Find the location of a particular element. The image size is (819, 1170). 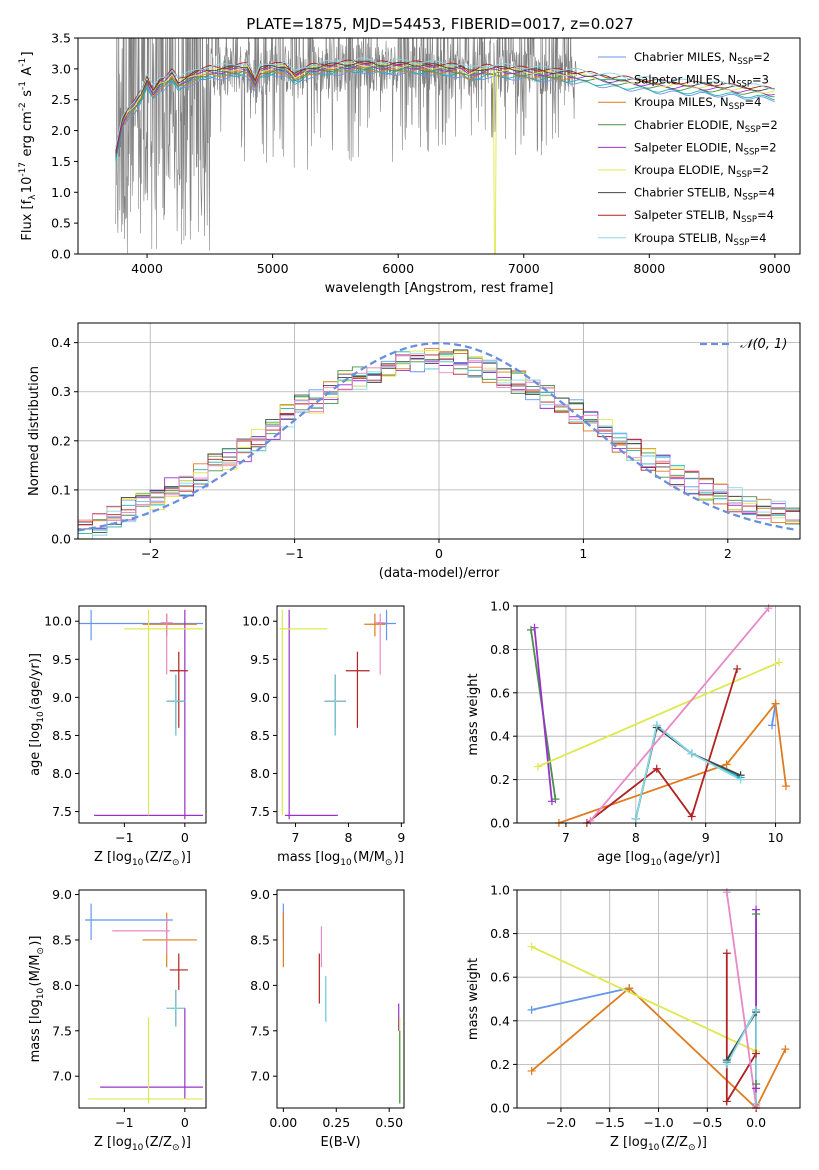

y-tick-label: 0.8 is located at coordinates (500, 649).